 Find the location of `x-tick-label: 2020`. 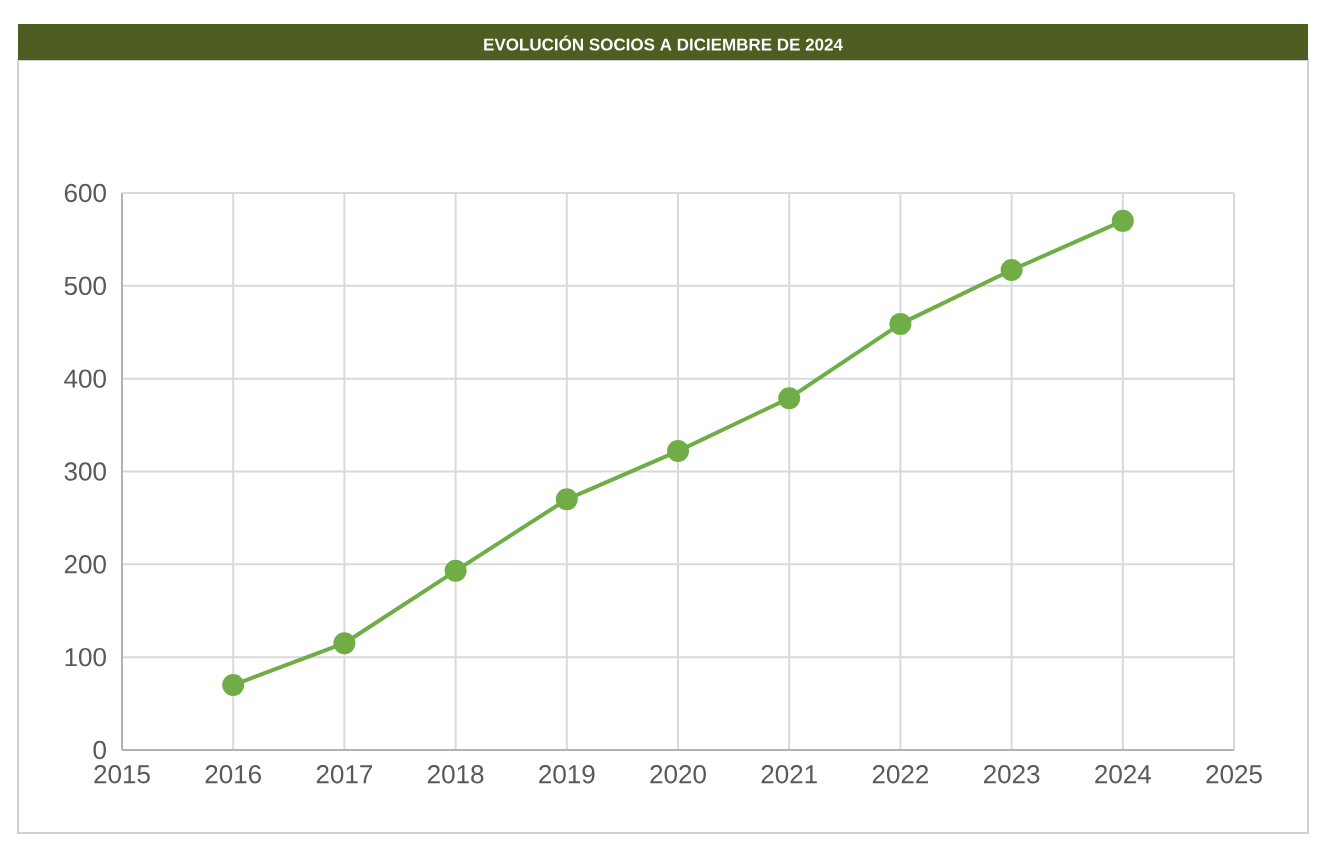

x-tick-label: 2020 is located at coordinates (678, 774).